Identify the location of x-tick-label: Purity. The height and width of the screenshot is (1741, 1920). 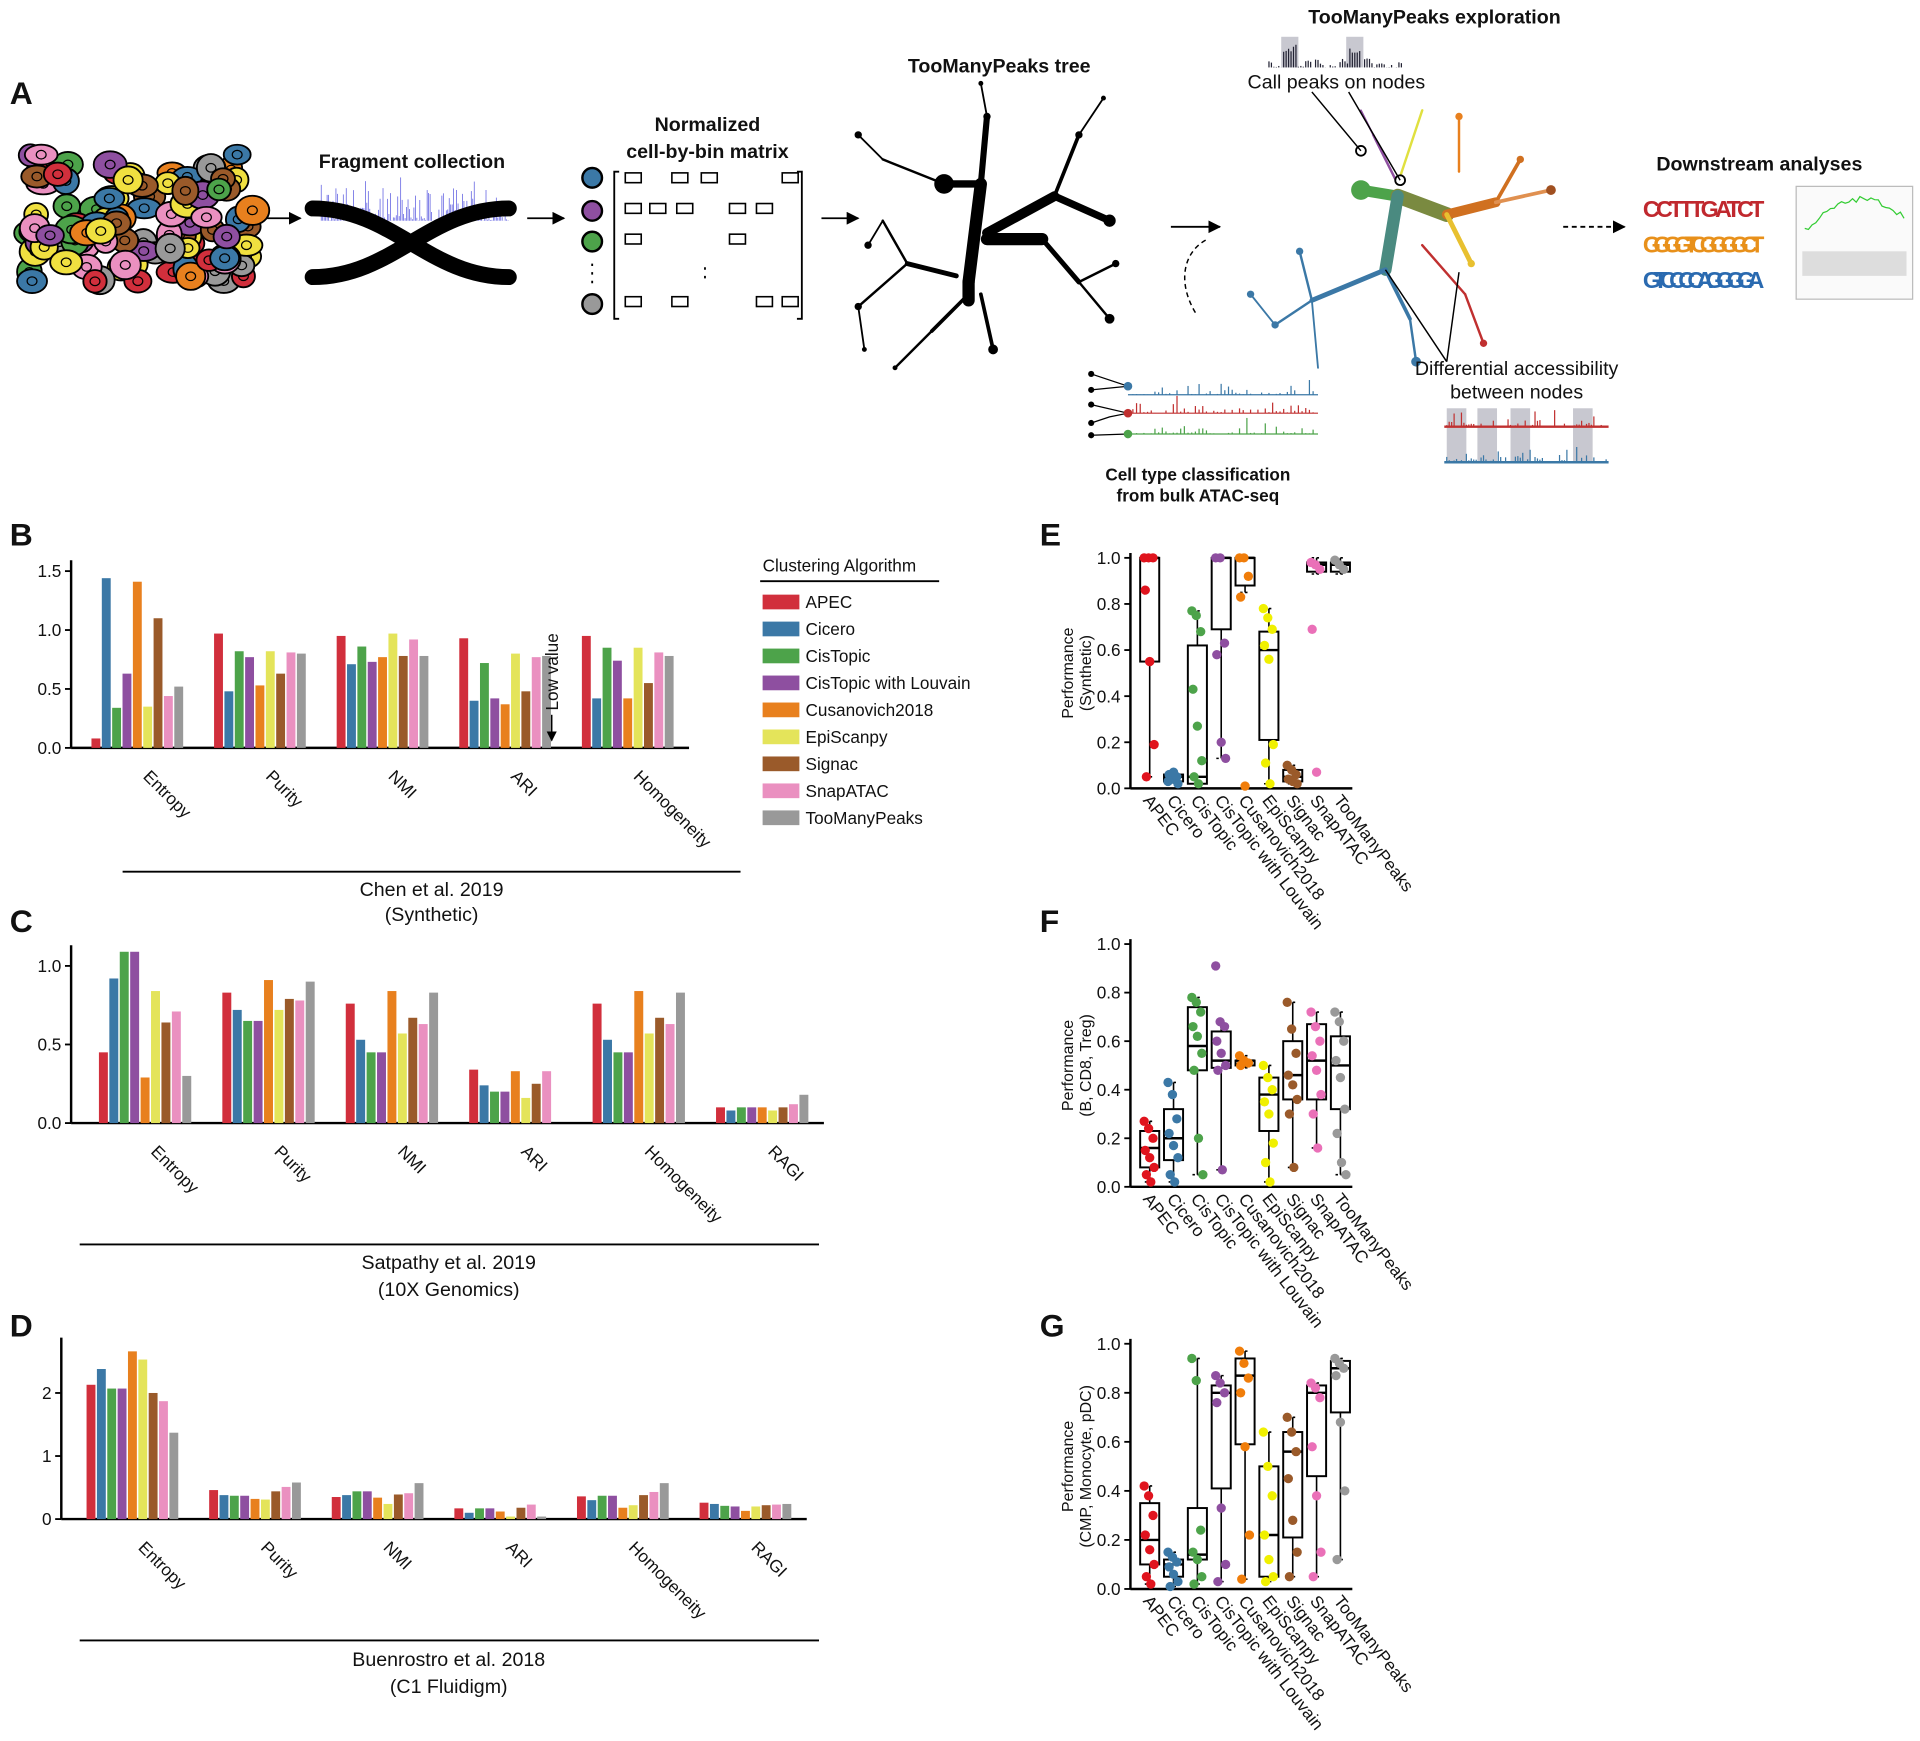
(293, 1163).